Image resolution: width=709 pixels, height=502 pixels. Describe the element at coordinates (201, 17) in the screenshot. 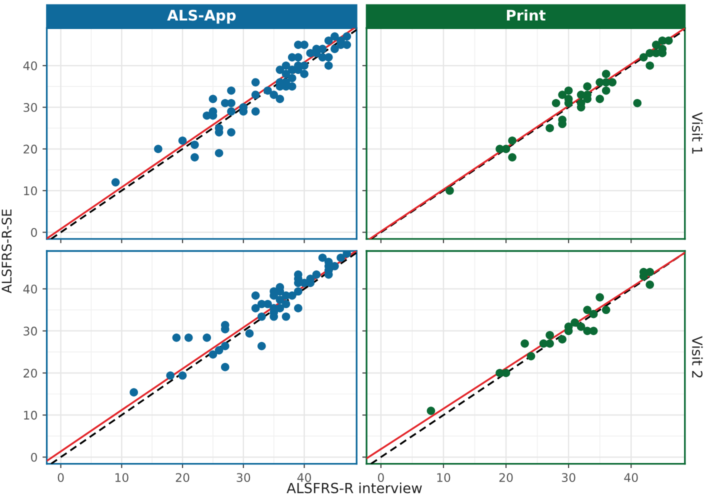

I see `chart-title: ALS-App` at that location.